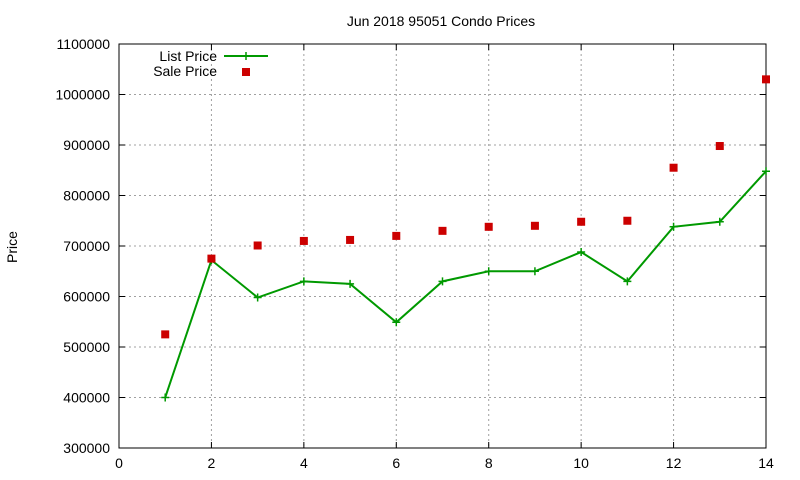 This screenshot has width=800, height=480. Describe the element at coordinates (119, 463) in the screenshot. I see `x-tick-label: 0` at that location.